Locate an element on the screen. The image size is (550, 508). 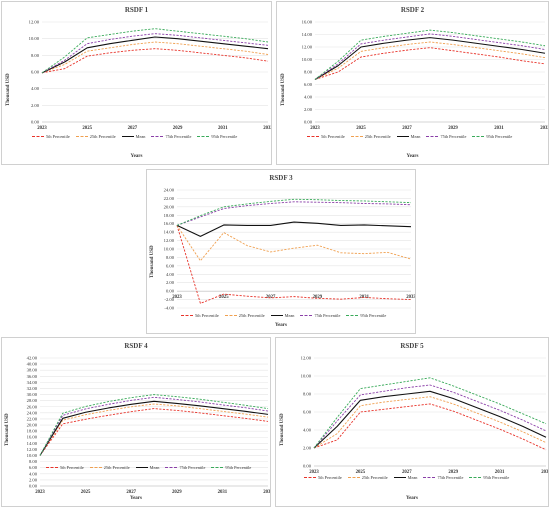
chart-title: RSDF 2 is located at coordinates (412, 10).